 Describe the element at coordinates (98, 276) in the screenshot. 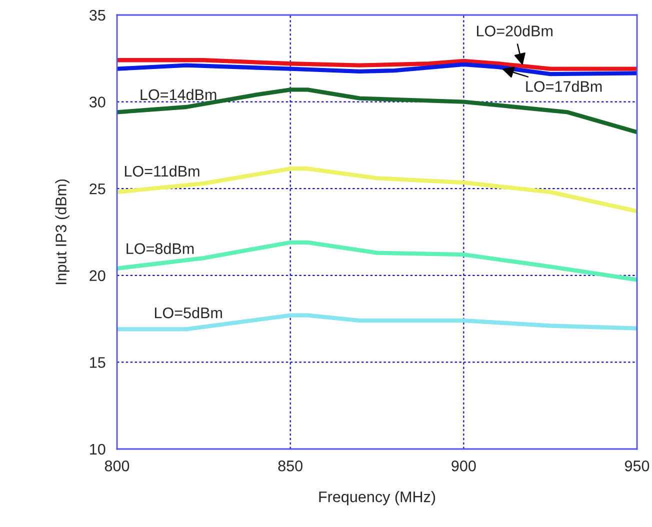

I see `y-tick-label: 20` at that location.